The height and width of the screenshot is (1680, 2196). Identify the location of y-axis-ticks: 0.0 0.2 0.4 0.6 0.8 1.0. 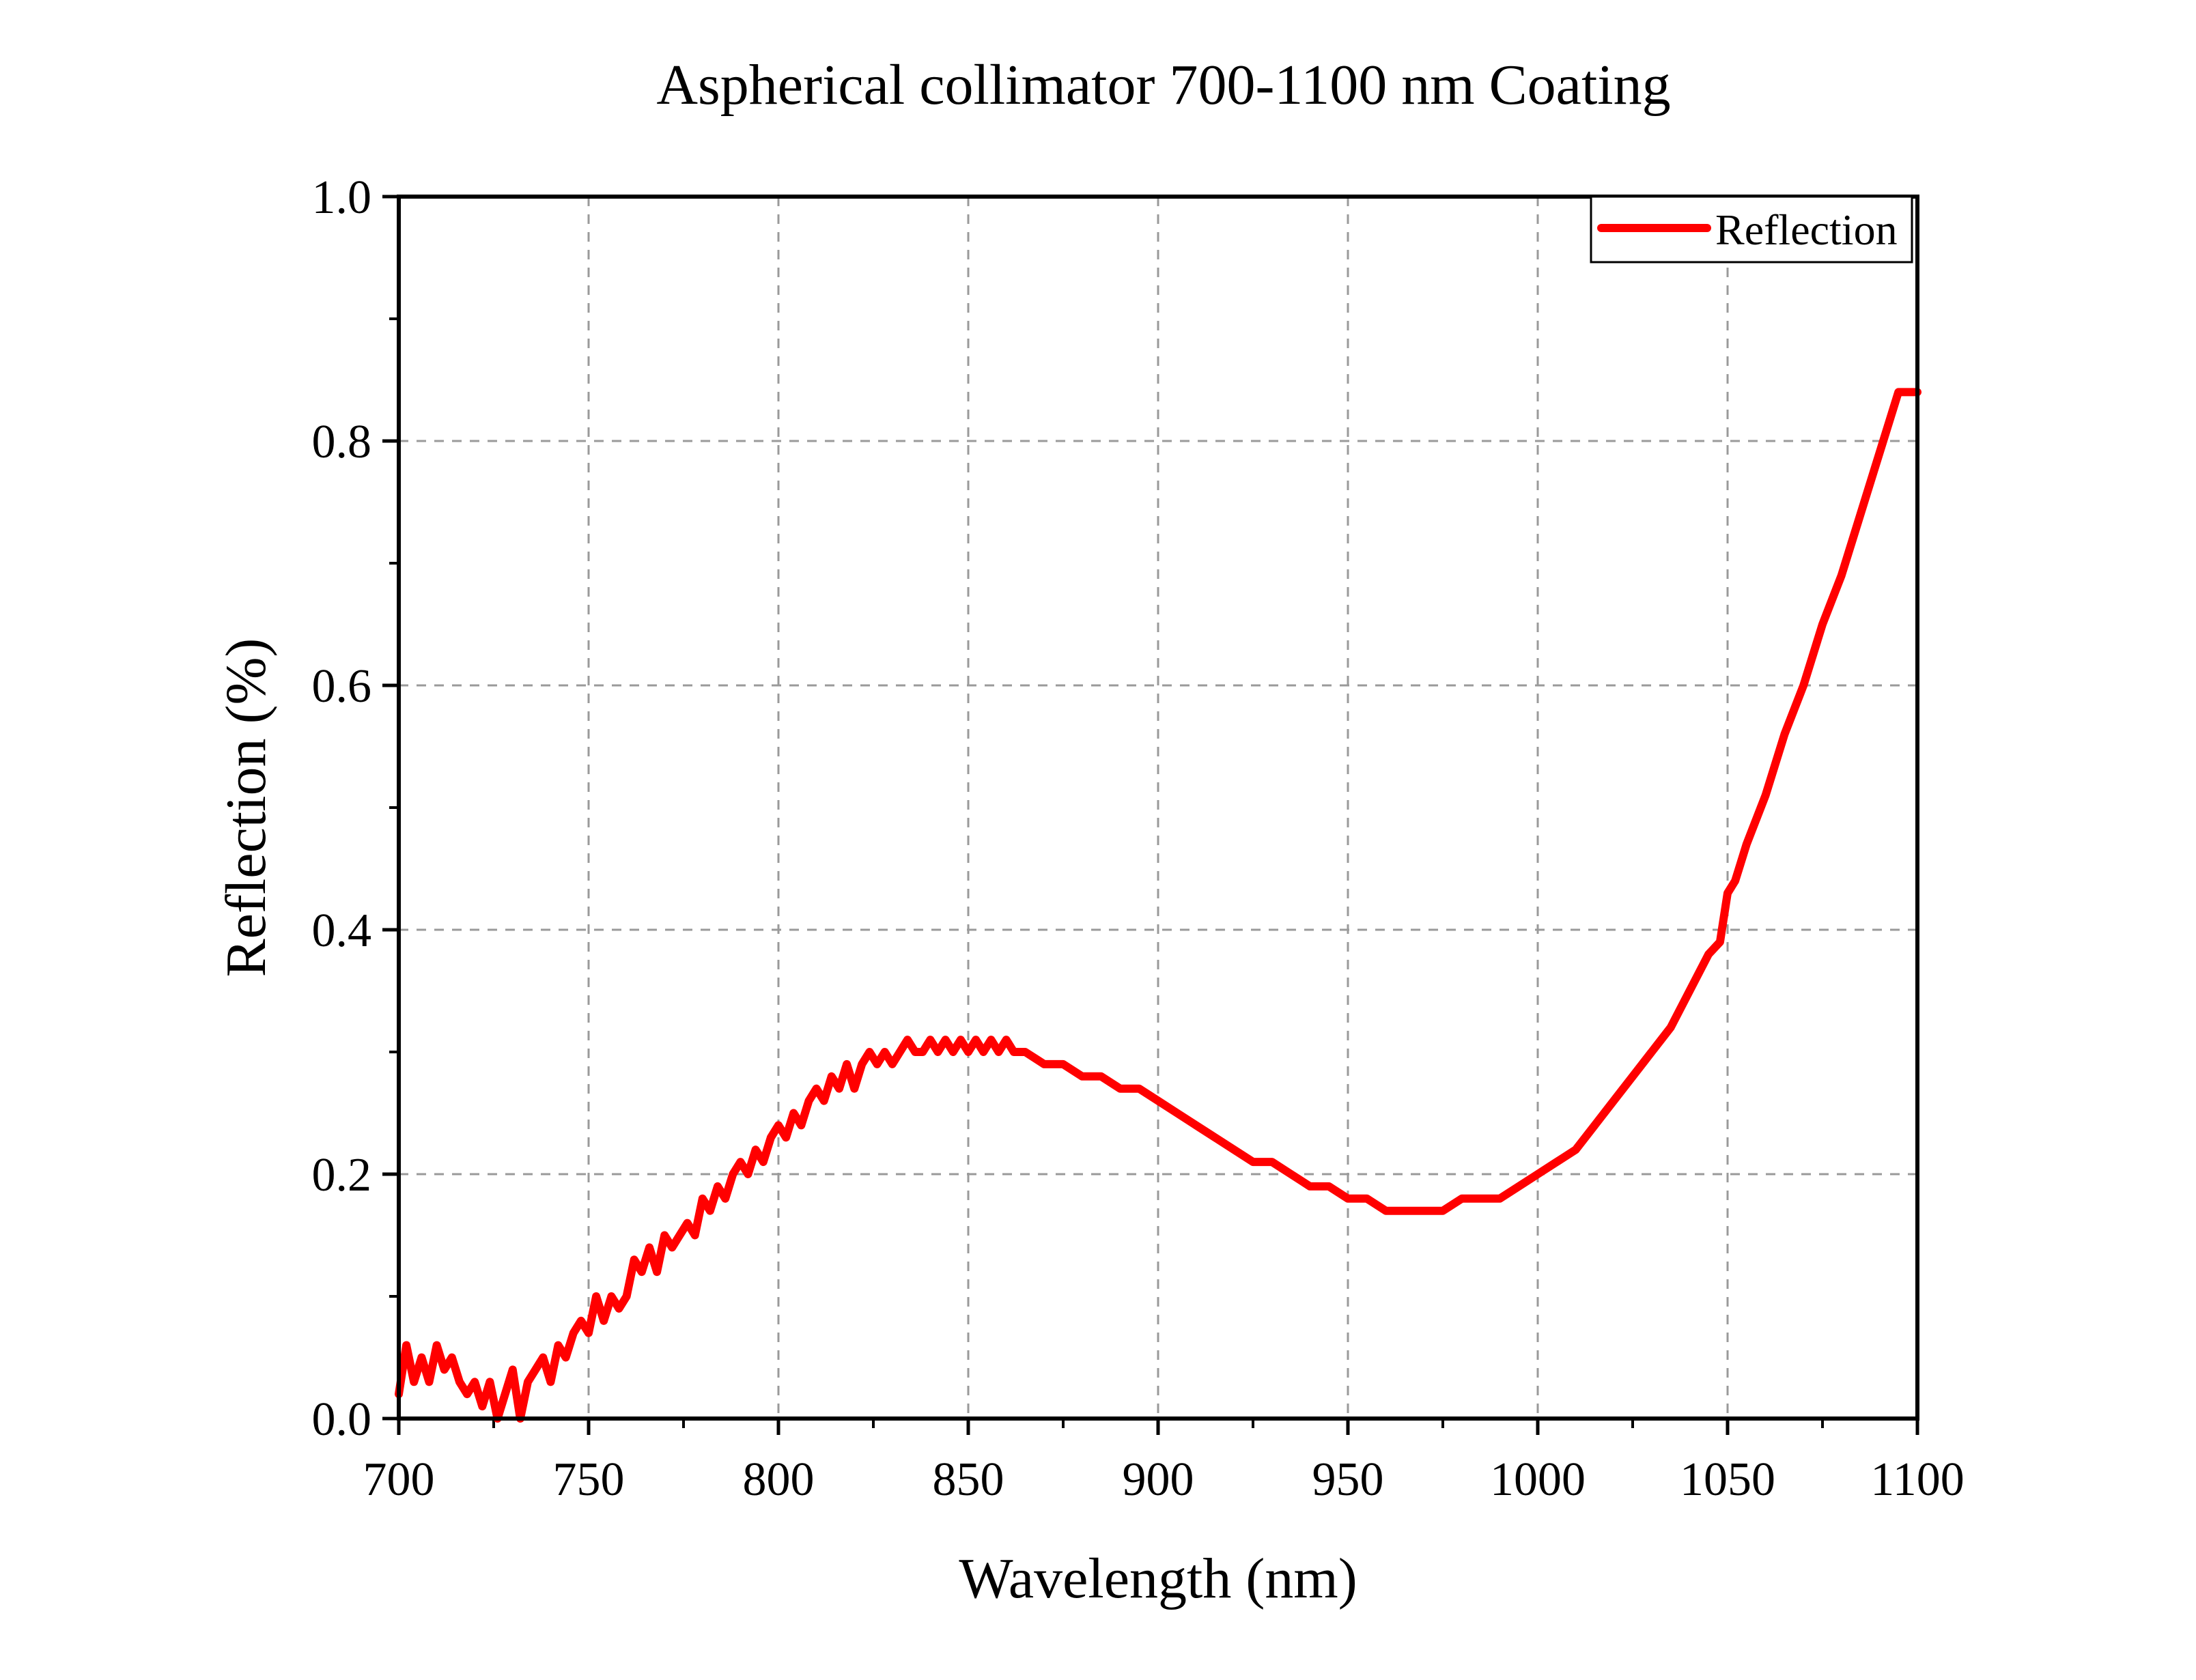
(356, 808).